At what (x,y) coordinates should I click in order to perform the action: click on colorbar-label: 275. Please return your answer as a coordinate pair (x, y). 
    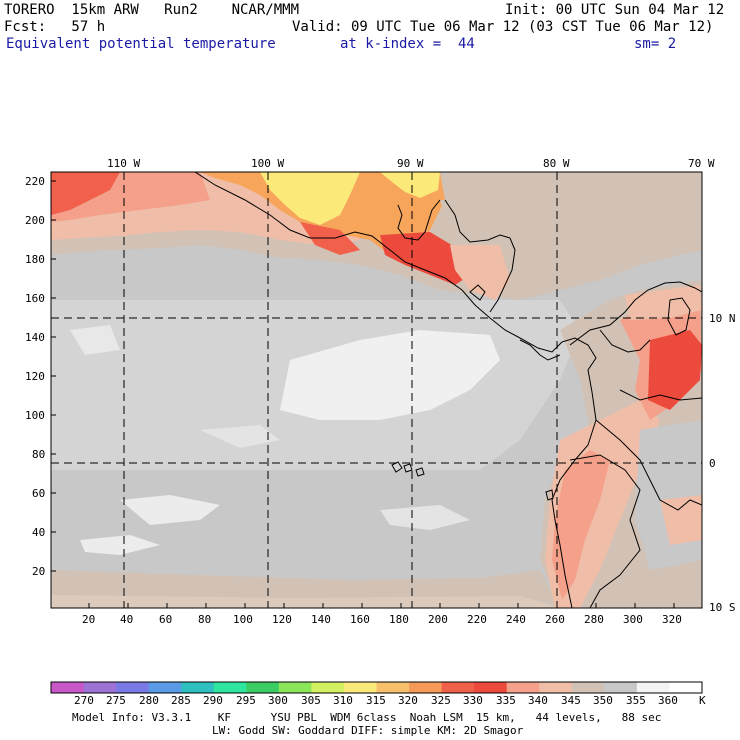
    Looking at the image, I should click on (116, 700).